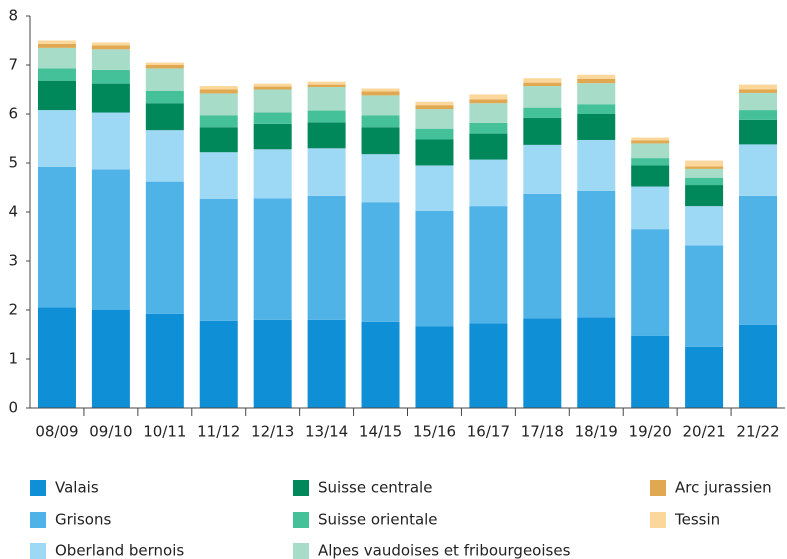  I want to click on x-tick-label: 09/10, so click(110, 432).